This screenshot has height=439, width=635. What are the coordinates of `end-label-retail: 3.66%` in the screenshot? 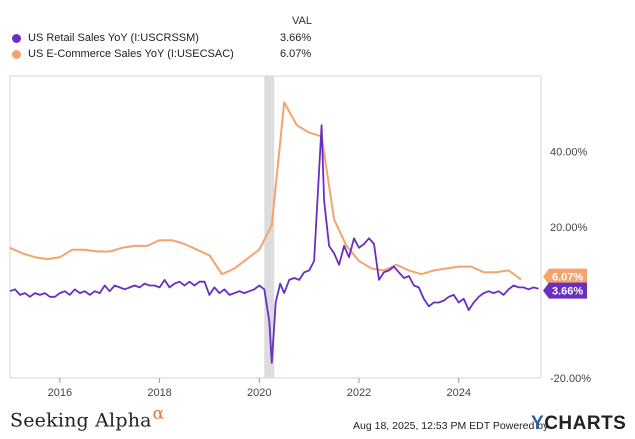 It's located at (567, 292).